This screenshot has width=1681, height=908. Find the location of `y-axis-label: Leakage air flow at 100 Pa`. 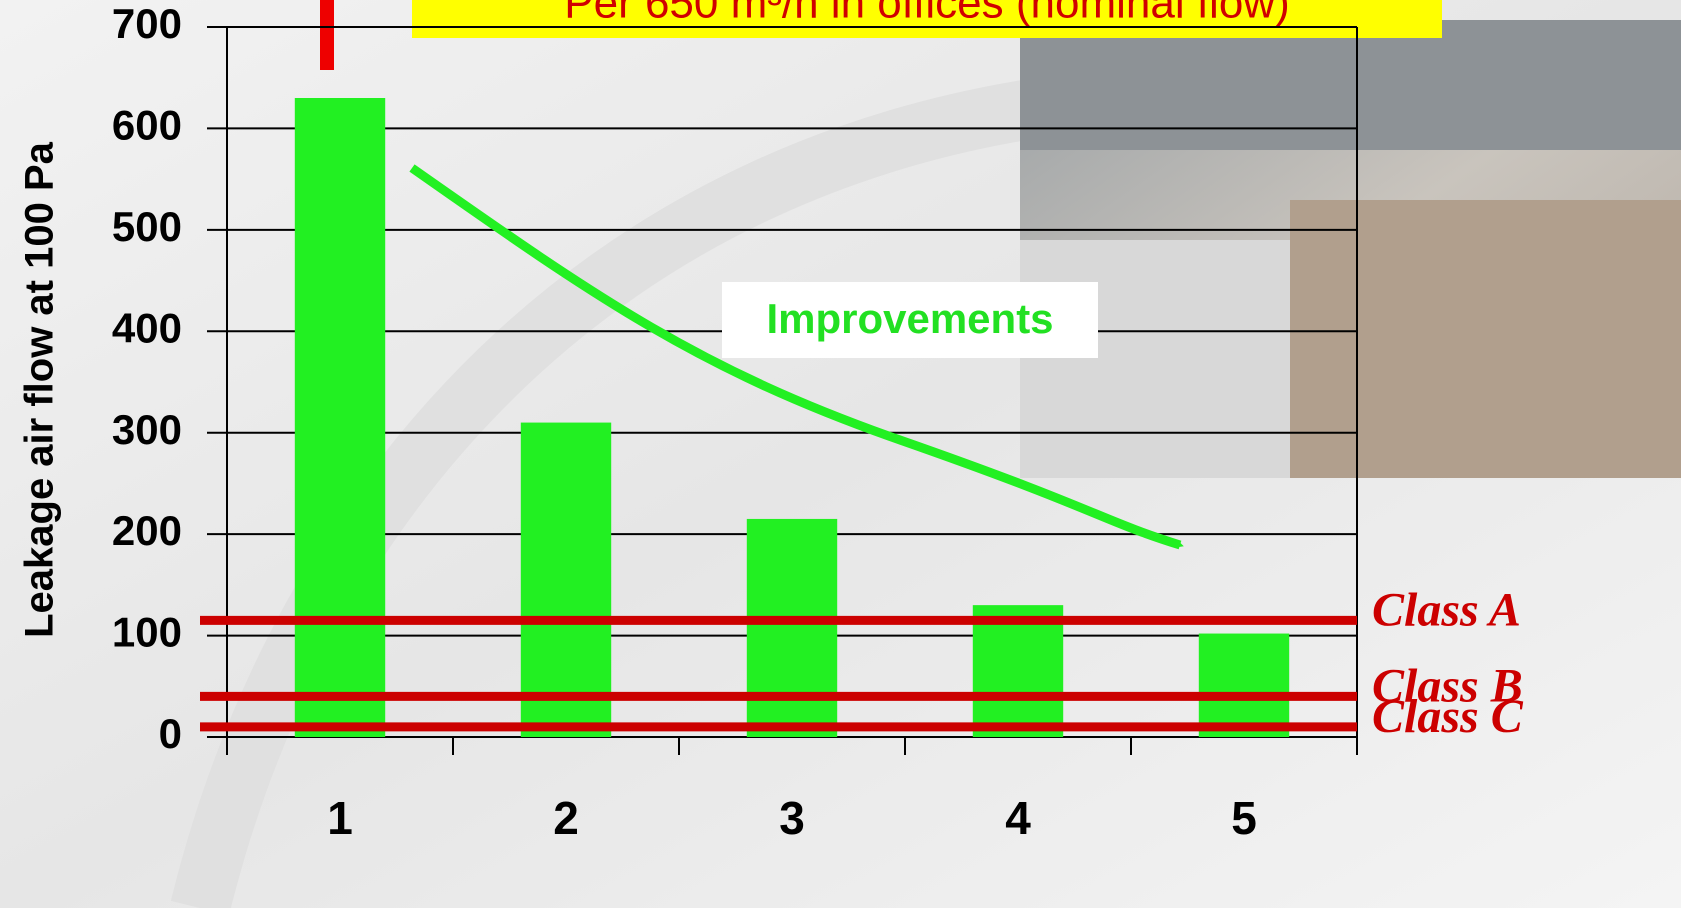

y-axis-label: Leakage air flow at 100 Pa is located at coordinates (40, 389).